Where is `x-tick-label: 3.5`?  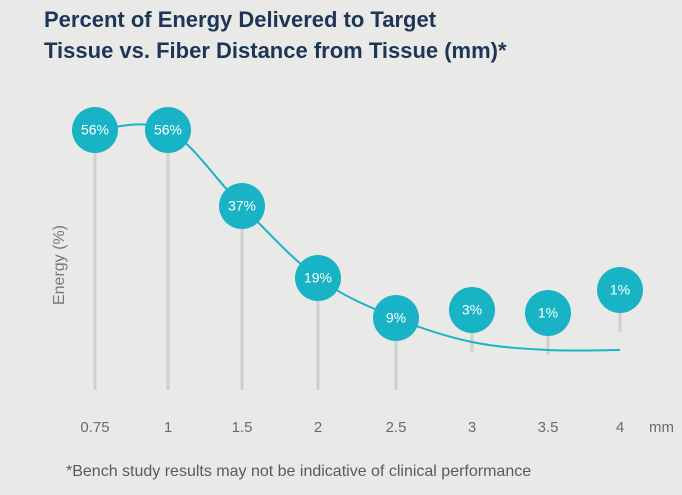
x-tick-label: 3.5 is located at coordinates (548, 427).